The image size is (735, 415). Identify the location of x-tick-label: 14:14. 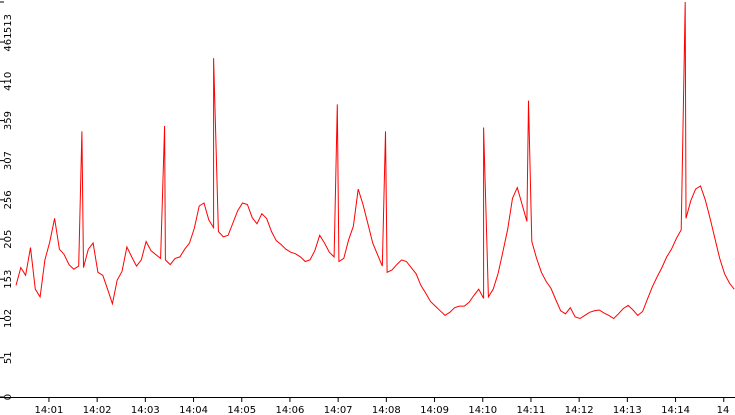
(675, 410).